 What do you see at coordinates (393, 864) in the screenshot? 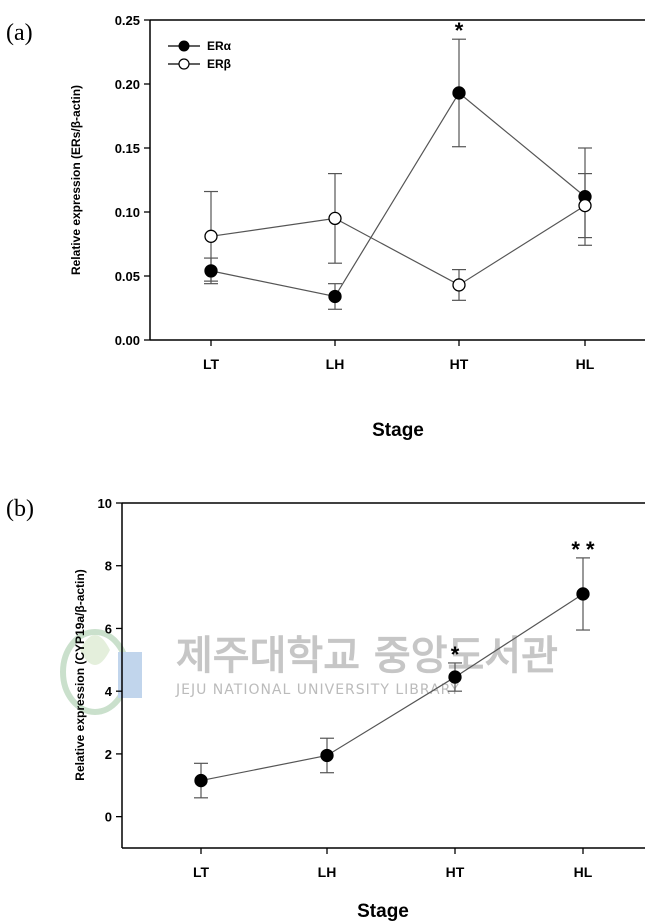
I see `x-ticks-b: LT LH HT HL` at bounding box center [393, 864].